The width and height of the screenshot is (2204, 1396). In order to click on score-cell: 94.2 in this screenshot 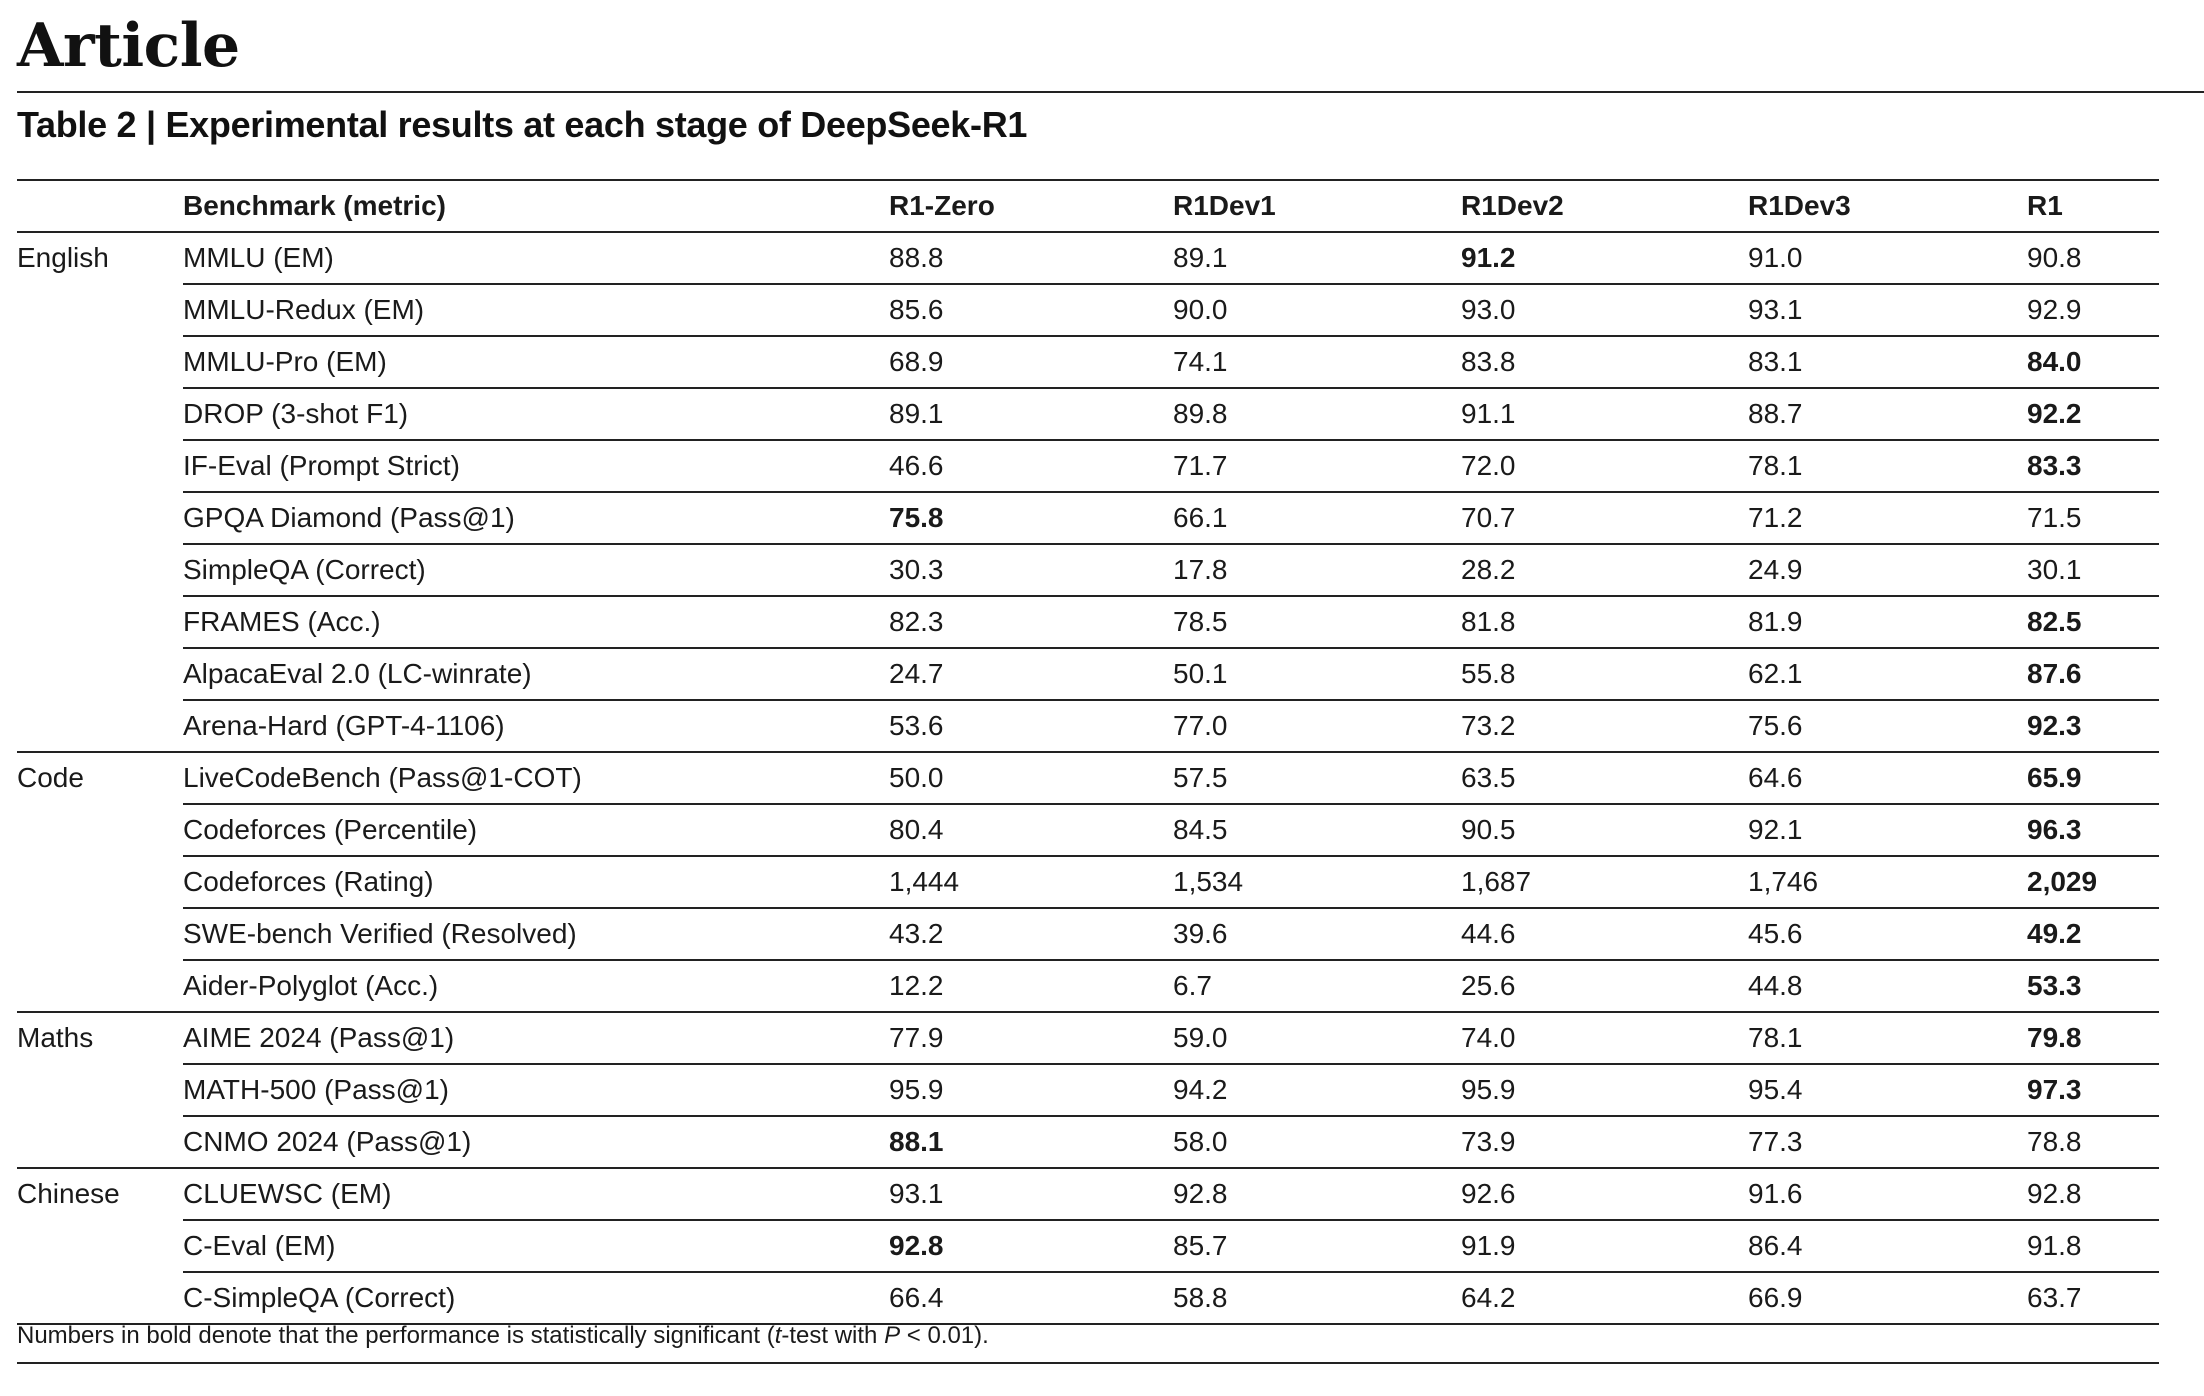, I will do `click(1317, 1090)`.